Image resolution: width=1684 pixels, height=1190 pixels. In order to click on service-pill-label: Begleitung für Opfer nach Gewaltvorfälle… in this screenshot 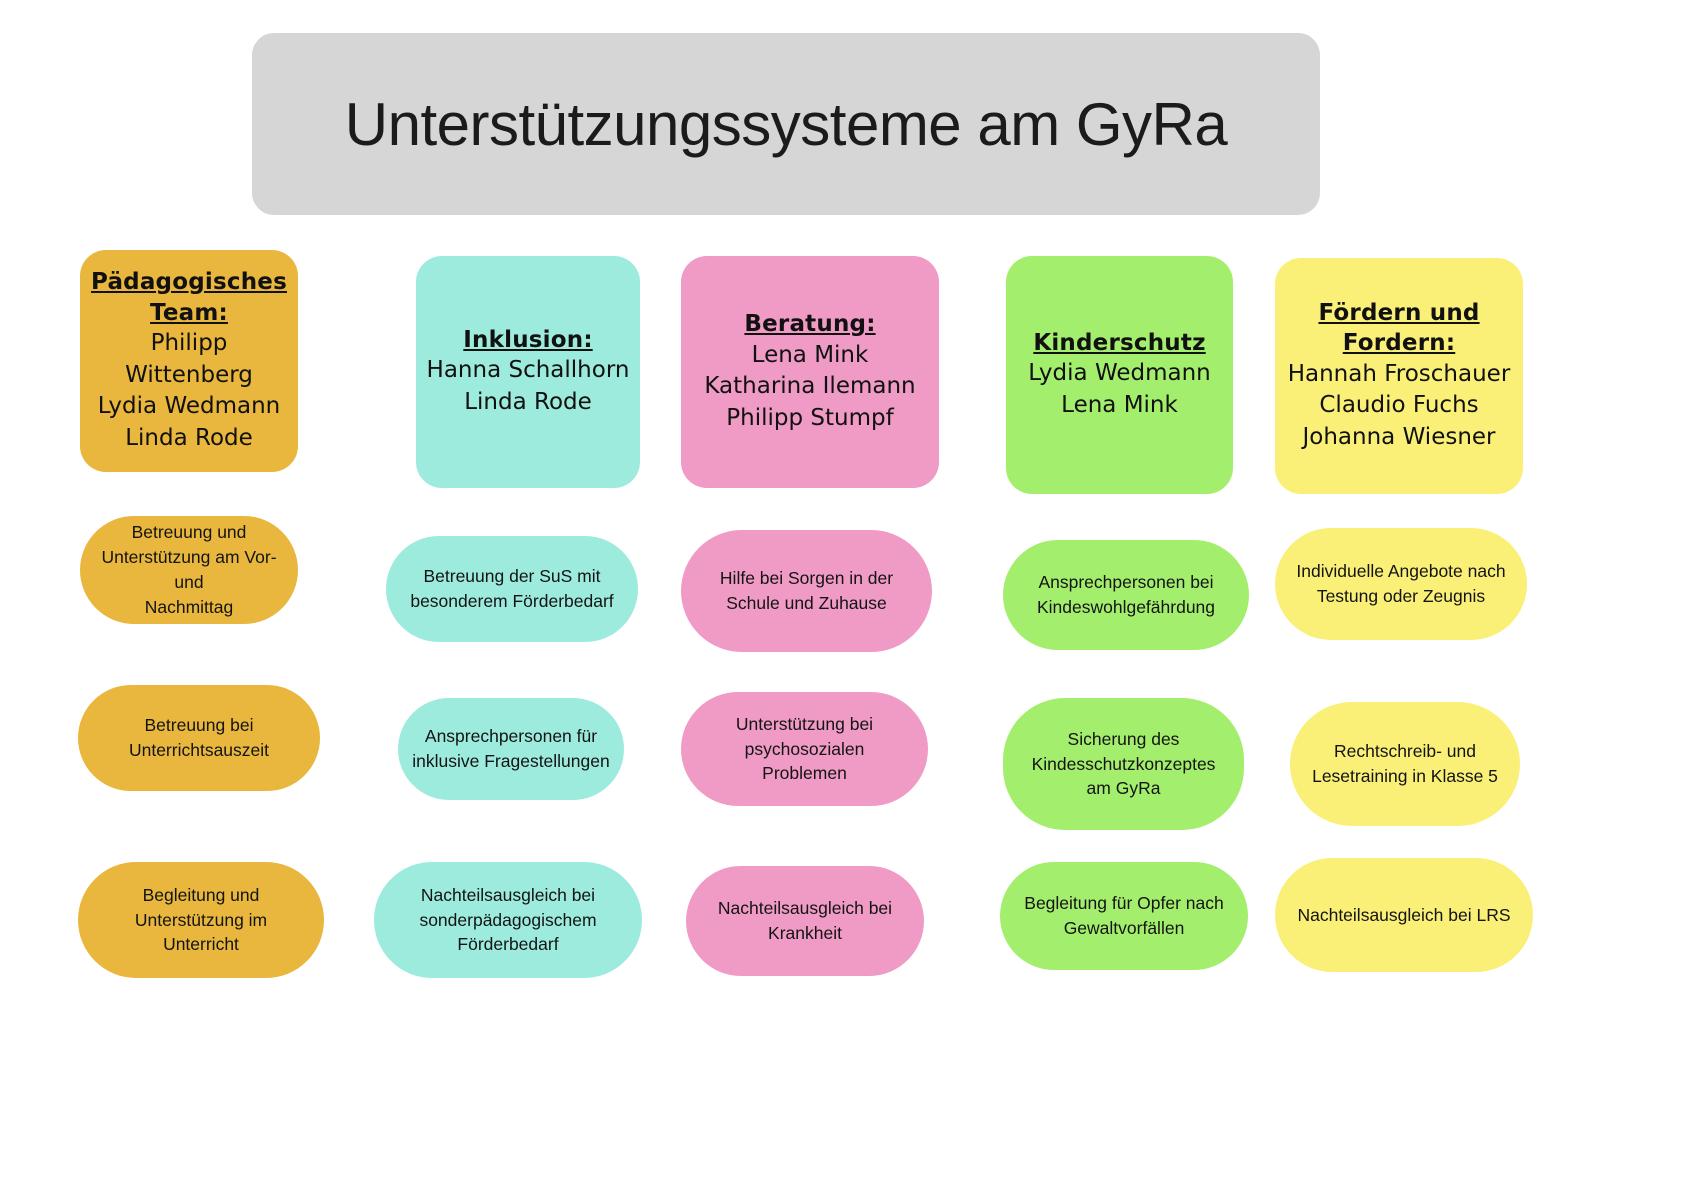, I will do `click(1124, 915)`.